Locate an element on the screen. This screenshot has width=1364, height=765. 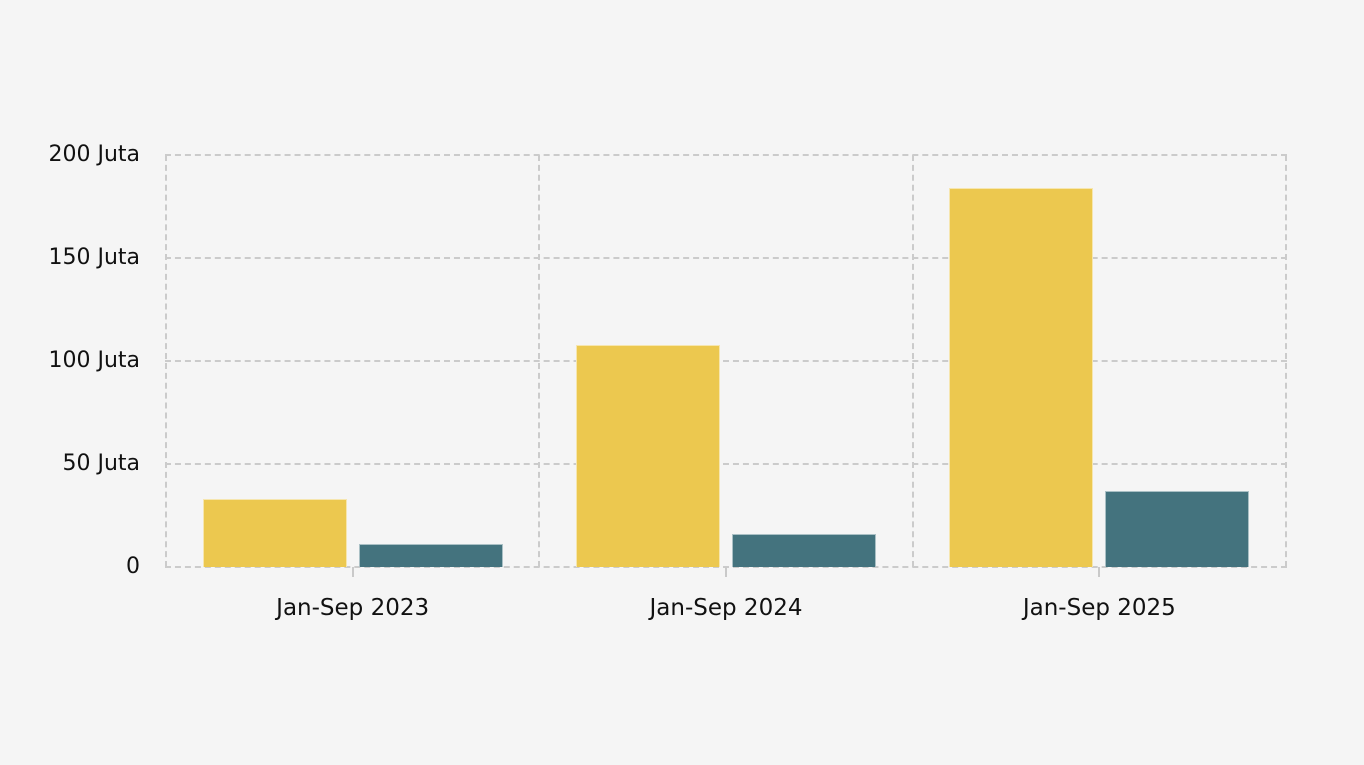
y-tick-label-0: 0 is located at coordinates (133, 566).